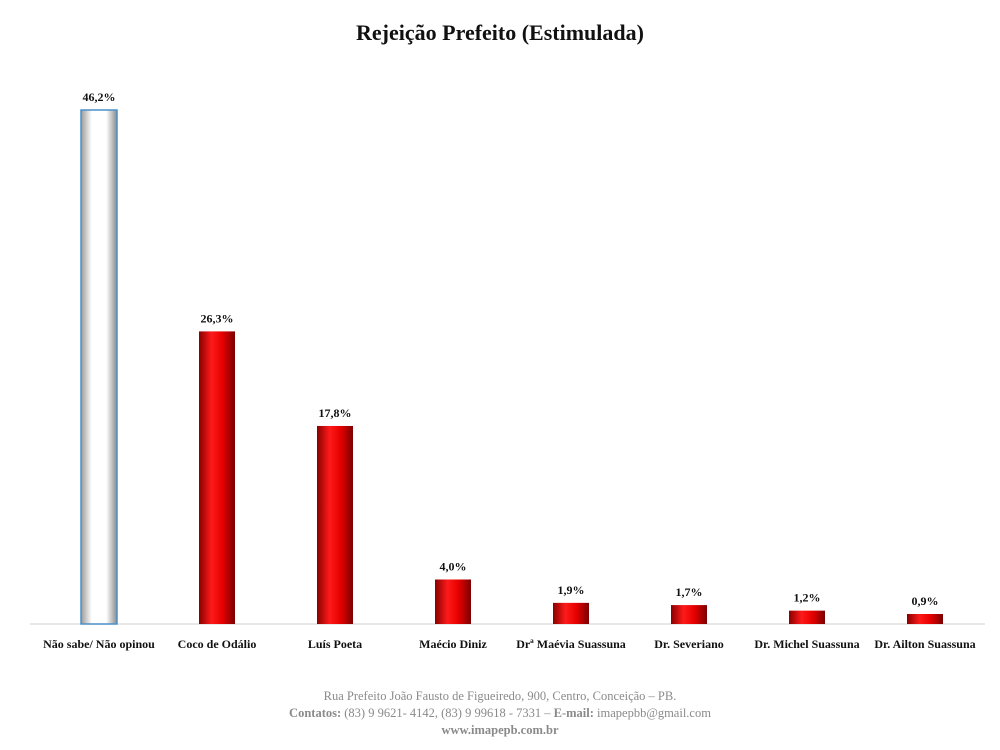 The height and width of the screenshot is (750, 1000). What do you see at coordinates (217, 644) in the screenshot?
I see `category-label-1: Coco de Odálio` at bounding box center [217, 644].